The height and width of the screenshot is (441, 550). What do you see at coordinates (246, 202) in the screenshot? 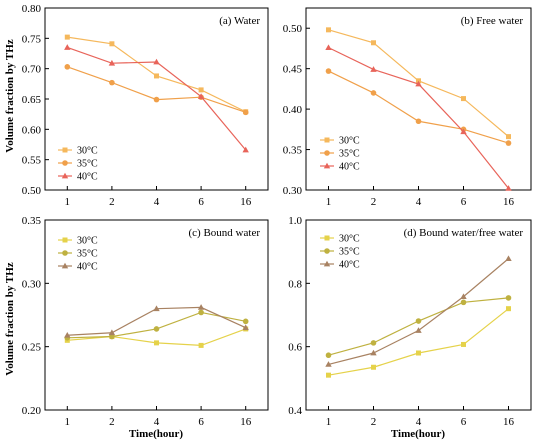
I see `x-tick-label: 16` at bounding box center [246, 202].